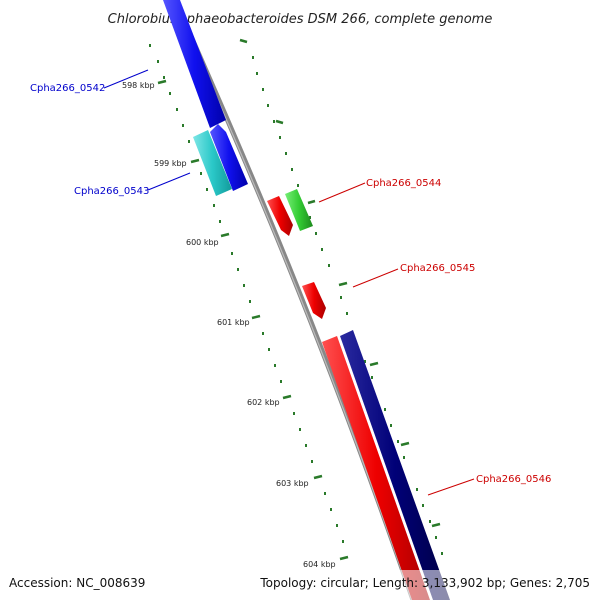 The image size is (600, 600). I want to click on bottom-fade, so click(420, 585).